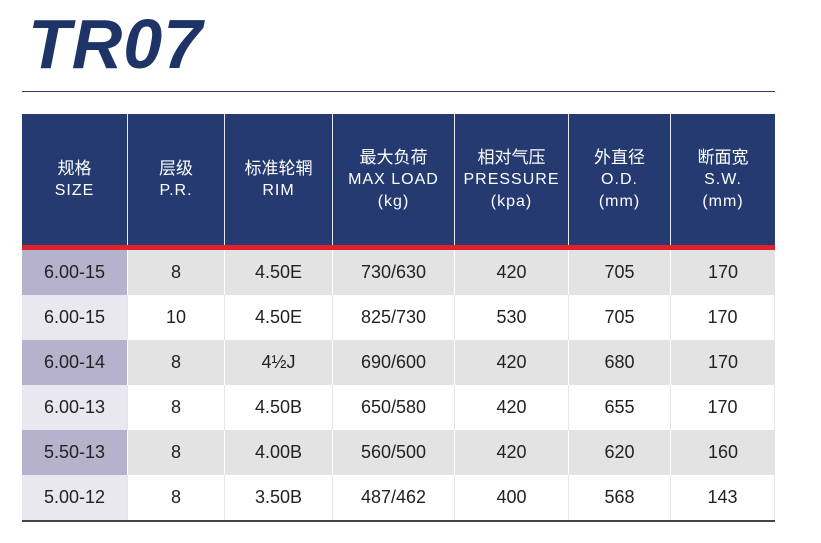 This screenshot has height=543, width=821. Describe the element at coordinates (394, 497) in the screenshot. I see `cell-load: 487/462` at that location.